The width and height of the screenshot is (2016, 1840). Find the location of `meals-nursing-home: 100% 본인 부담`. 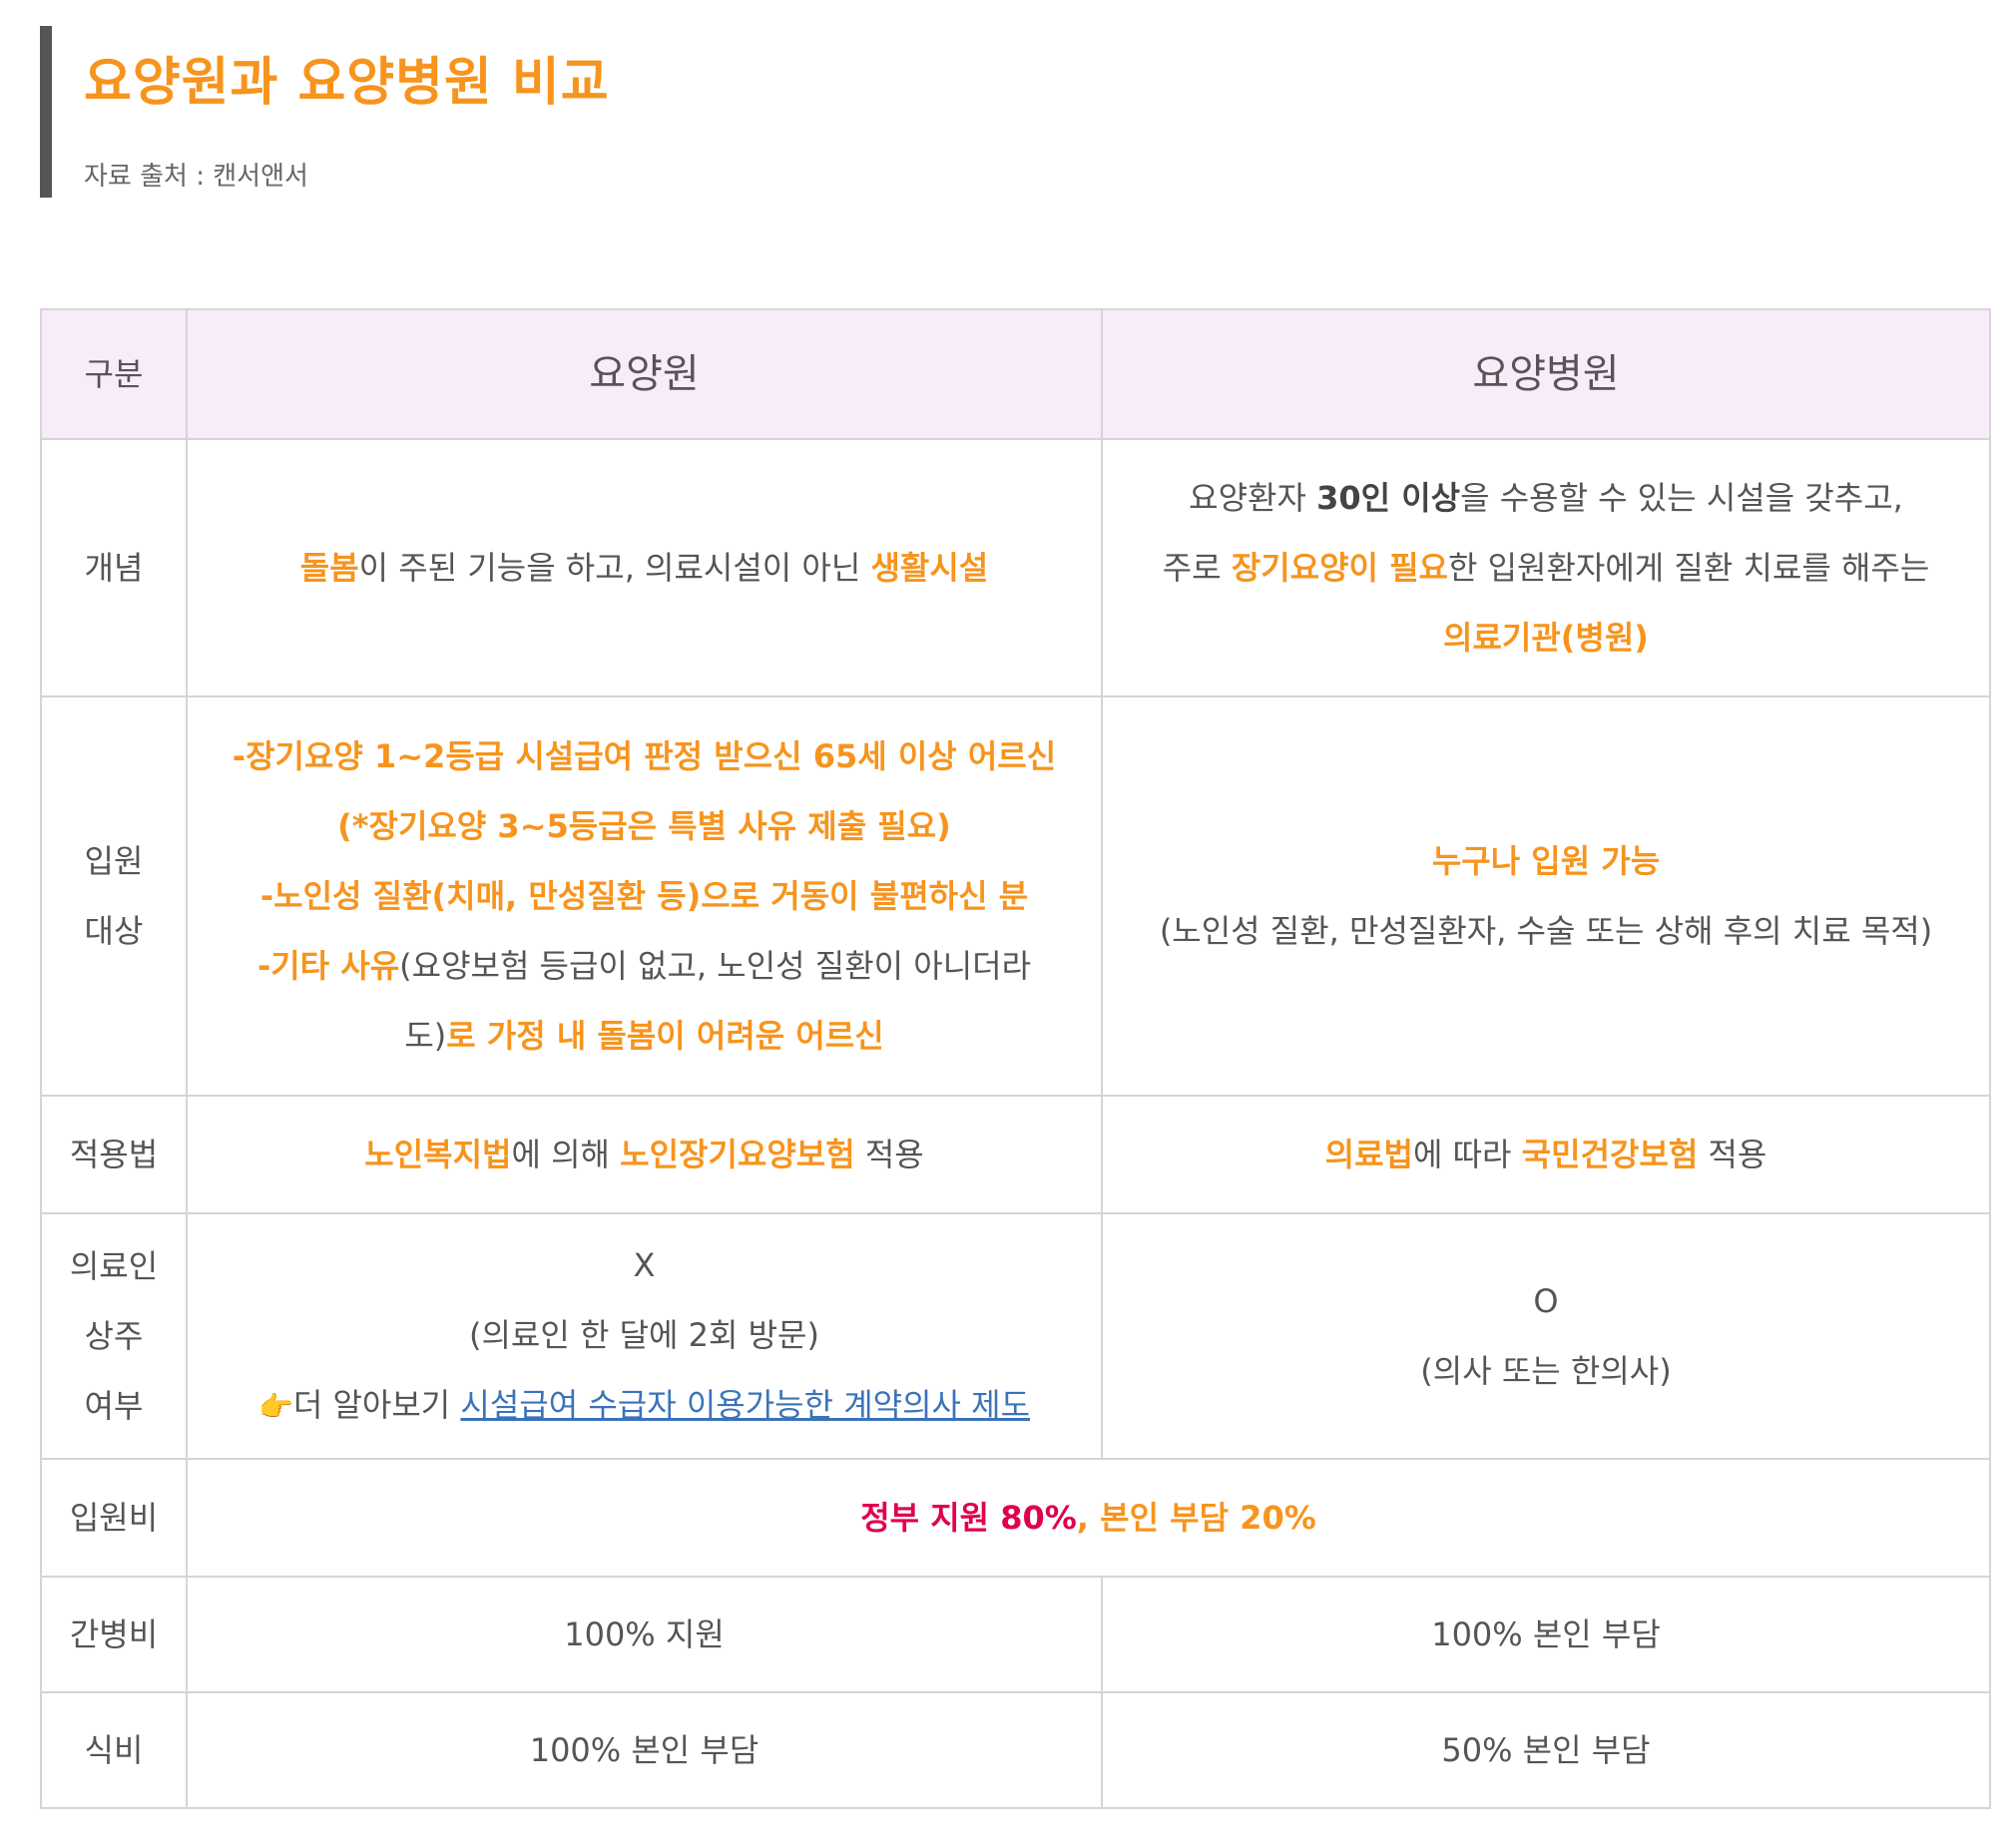

meals-nursing-home: 100% 본인 부담 is located at coordinates (644, 1750).